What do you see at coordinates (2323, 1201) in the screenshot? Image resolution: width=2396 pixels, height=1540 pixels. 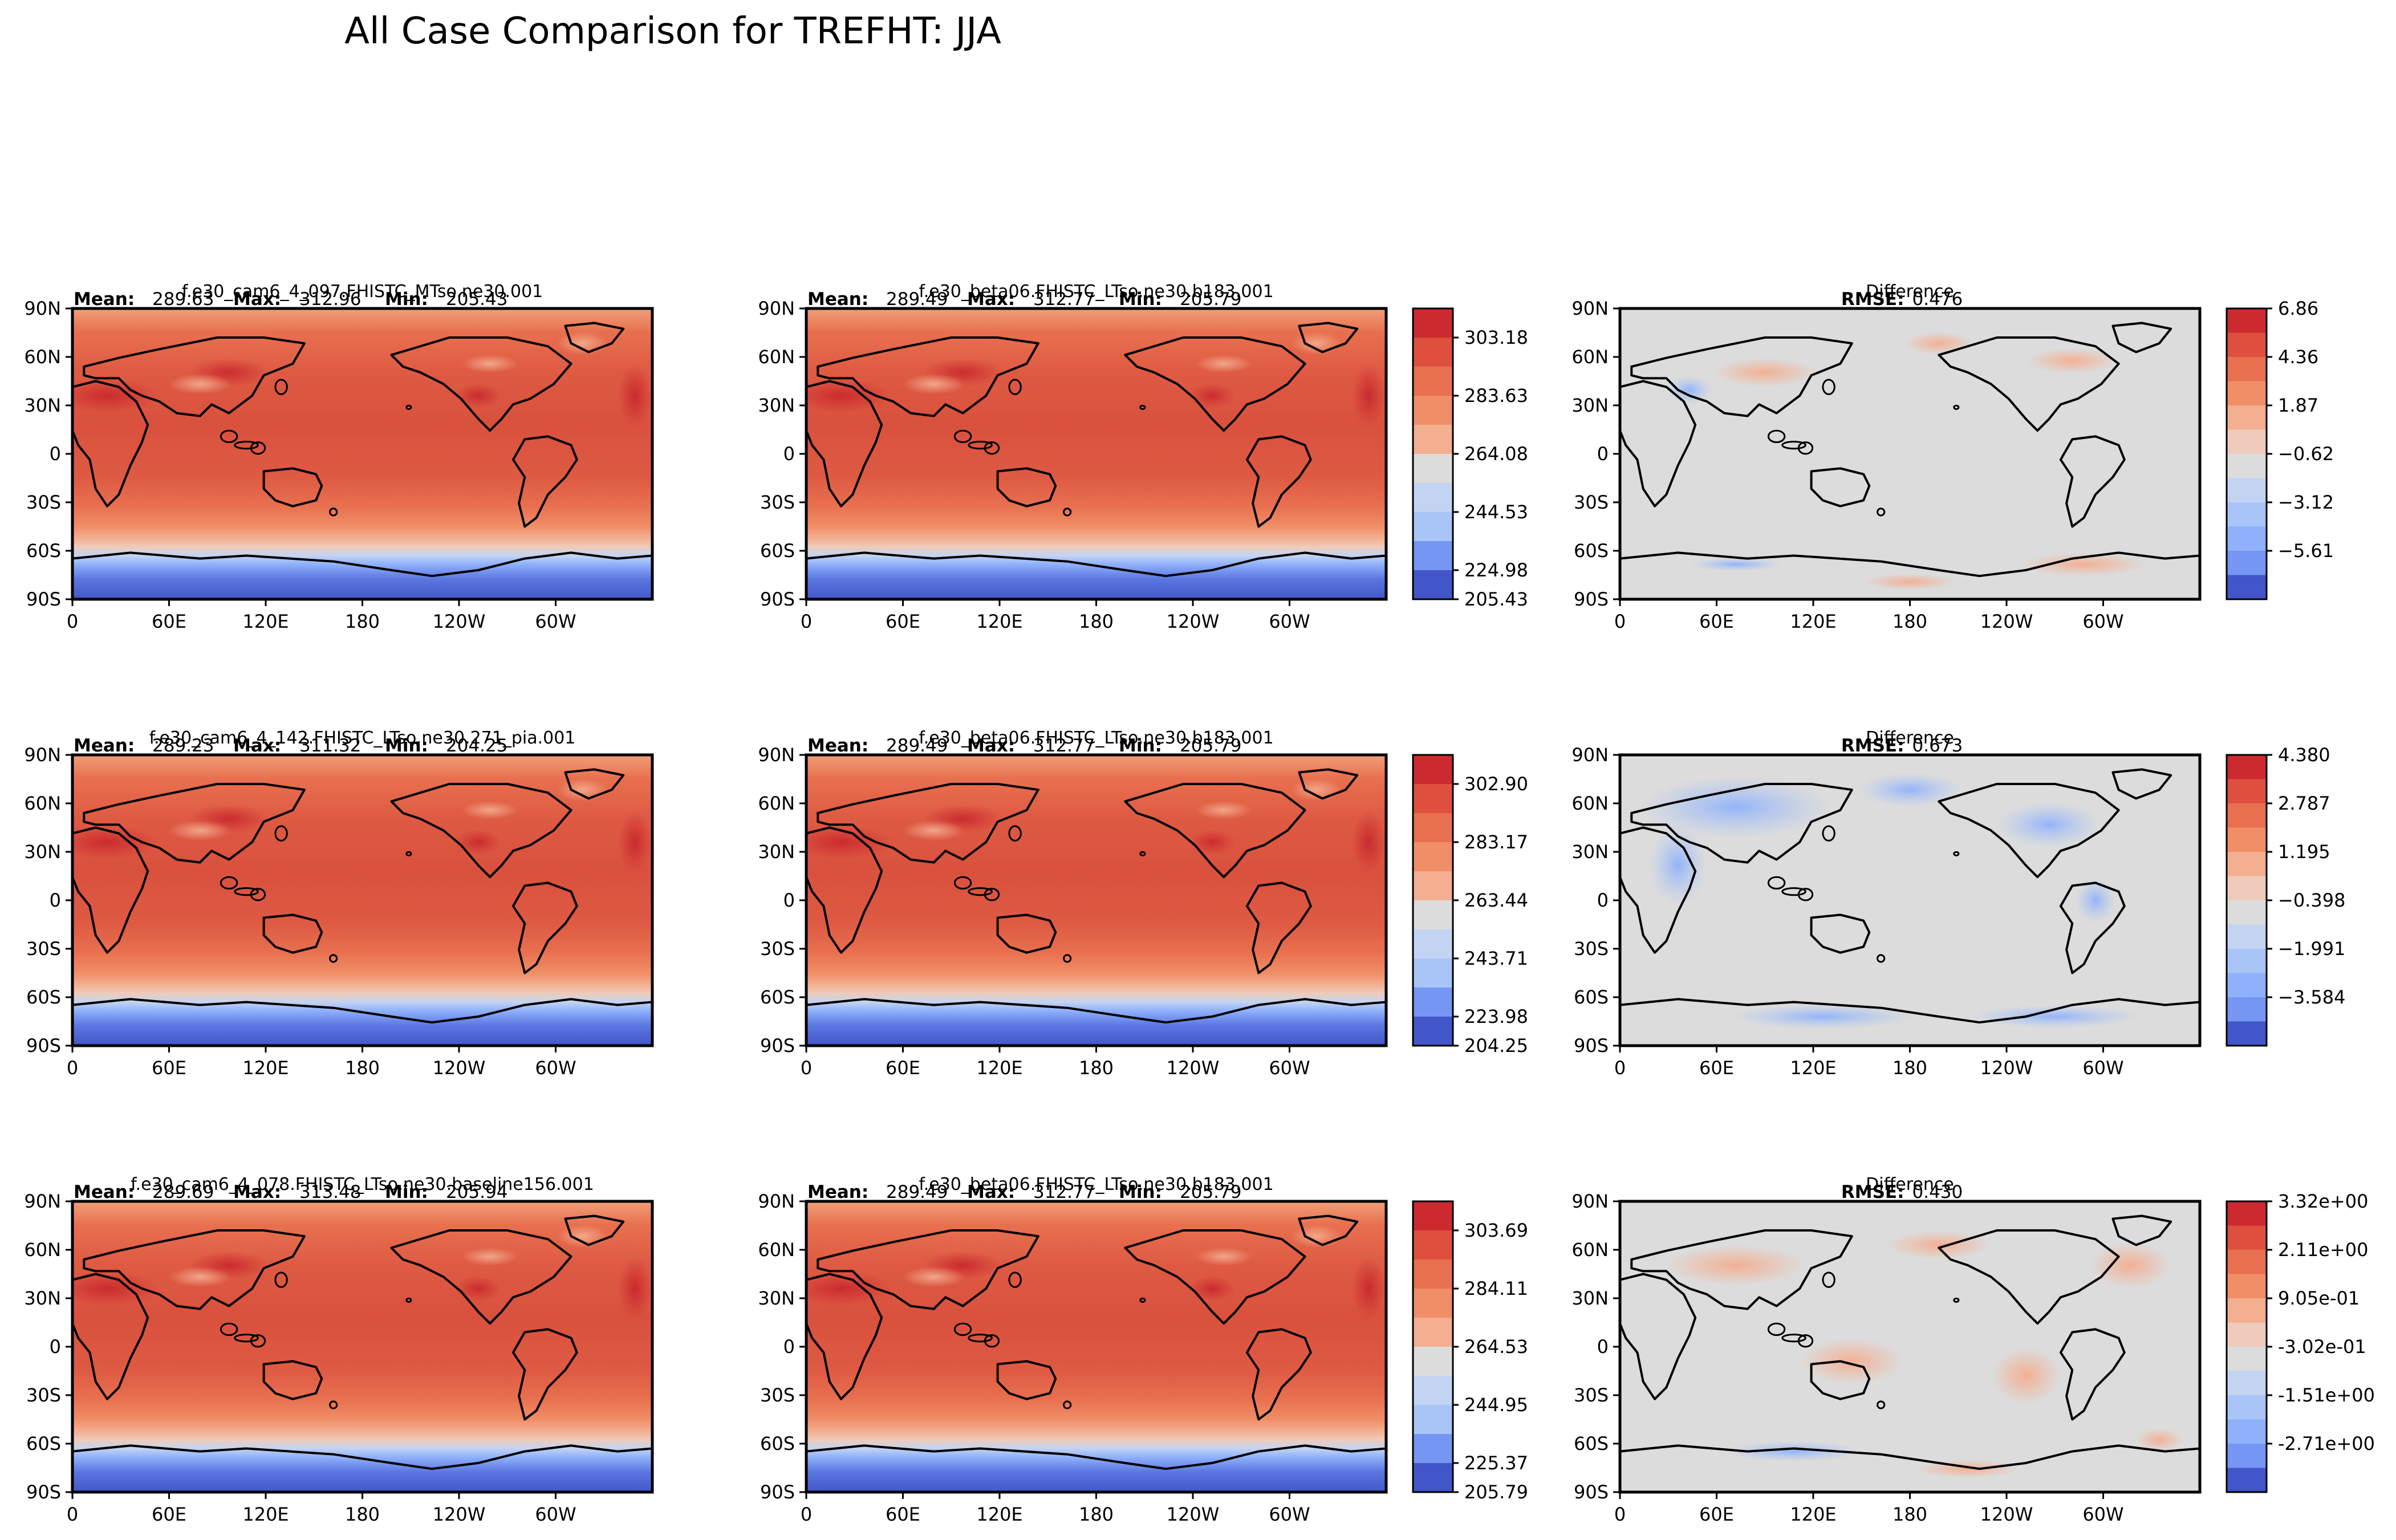 I see `colorbar-label: 3.32e+00` at bounding box center [2323, 1201].